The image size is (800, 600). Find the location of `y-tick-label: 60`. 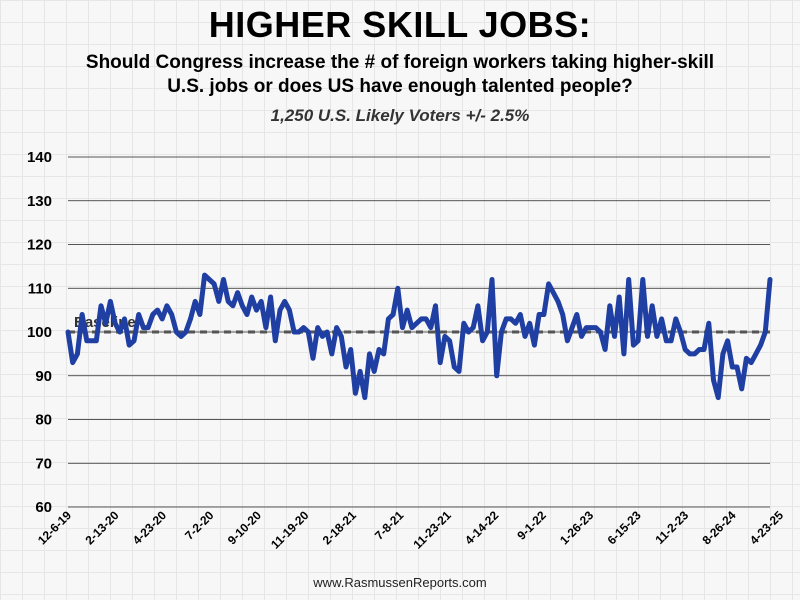

y-tick-label: 60 is located at coordinates (43, 507).